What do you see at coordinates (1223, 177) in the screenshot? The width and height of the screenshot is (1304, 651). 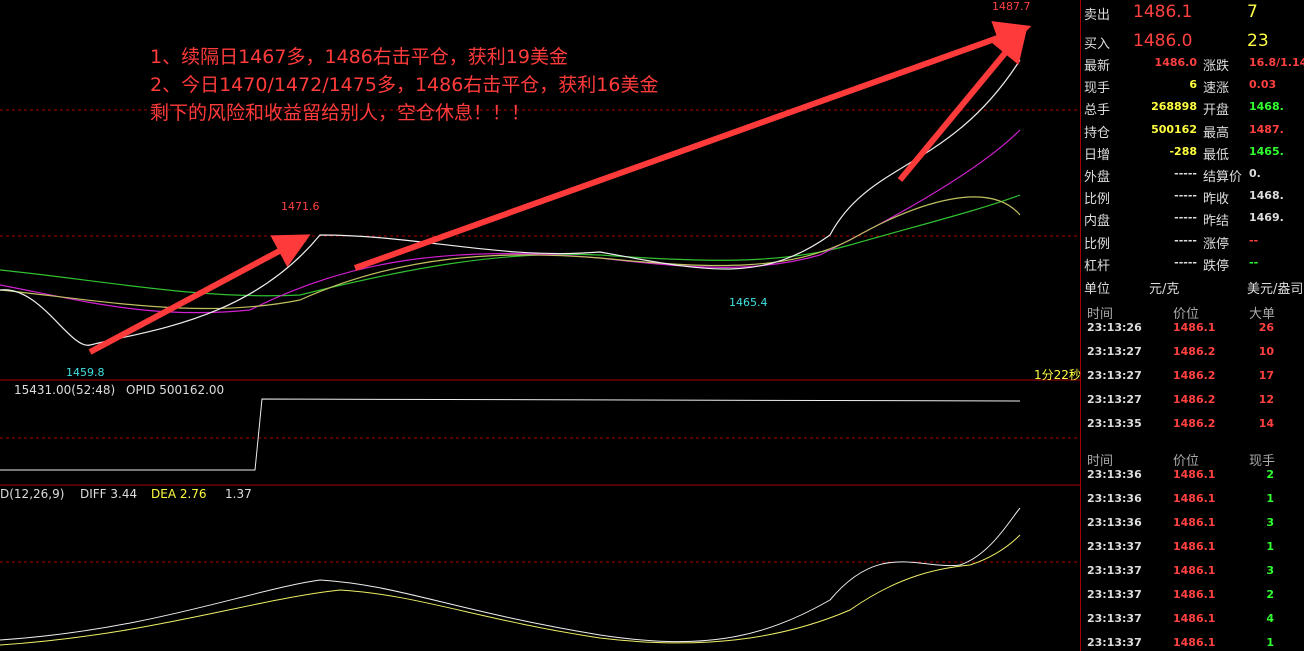 I see `stat-label: 结算价` at bounding box center [1223, 177].